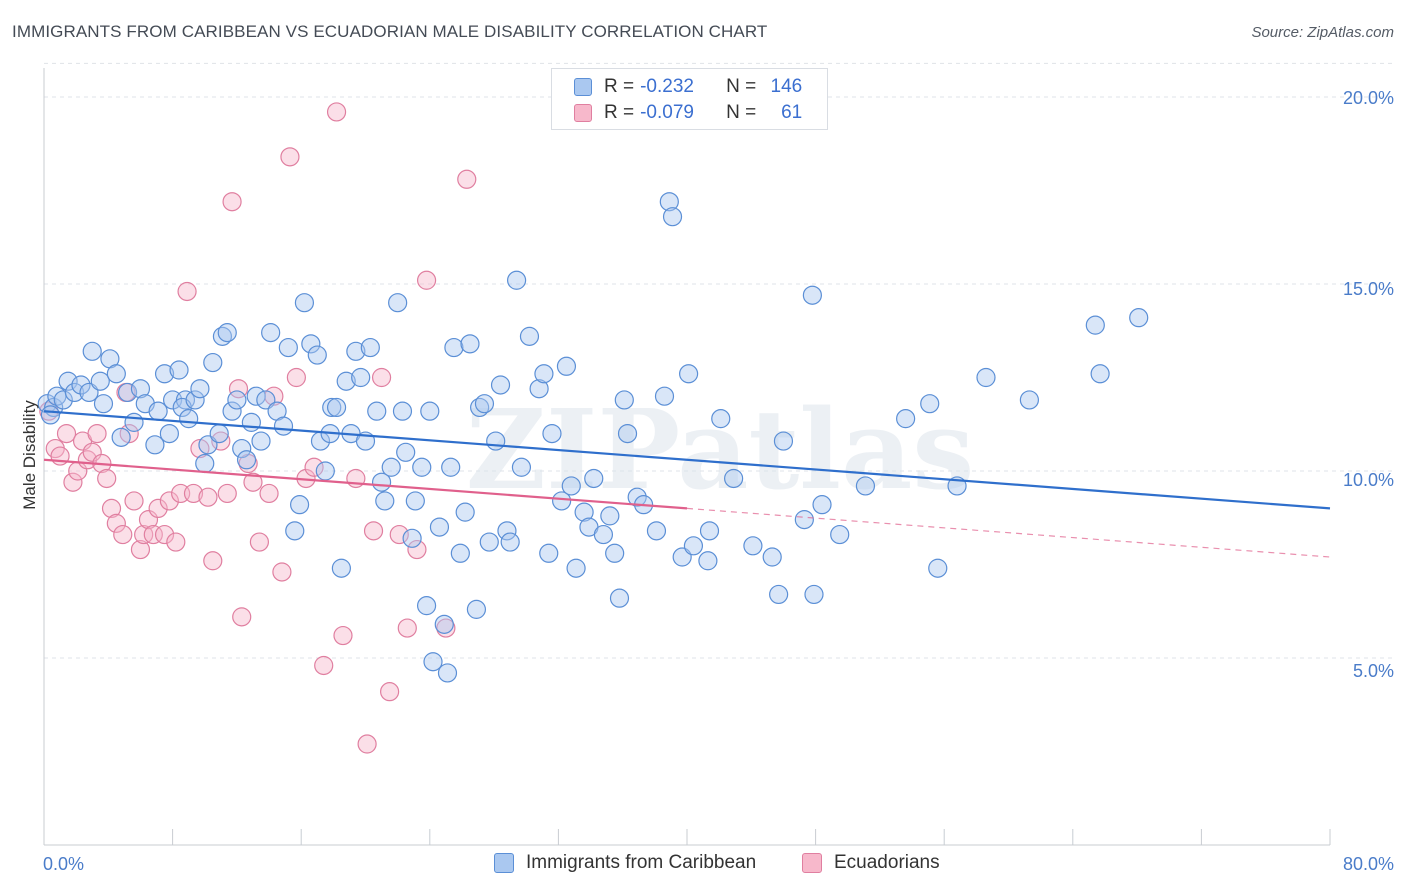 Image resolution: width=1406 pixels, height=892 pixels. I want to click on stats-legend: R = -0.232 N = 146 R = -0.079 N = 61, so click(689, 99).